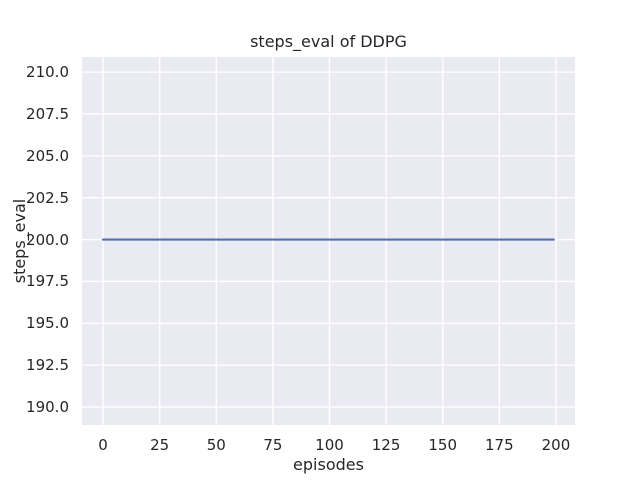 The height and width of the screenshot is (480, 640). What do you see at coordinates (499, 445) in the screenshot?
I see `x-tick-label: 175` at bounding box center [499, 445].